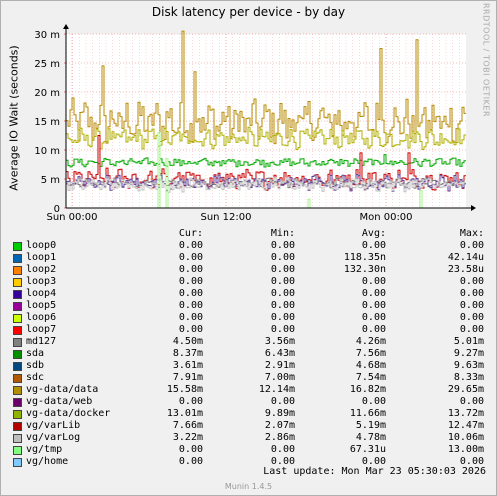 The height and width of the screenshot is (496, 497). I want to click on legend-max: 12.47m, so click(465, 425).